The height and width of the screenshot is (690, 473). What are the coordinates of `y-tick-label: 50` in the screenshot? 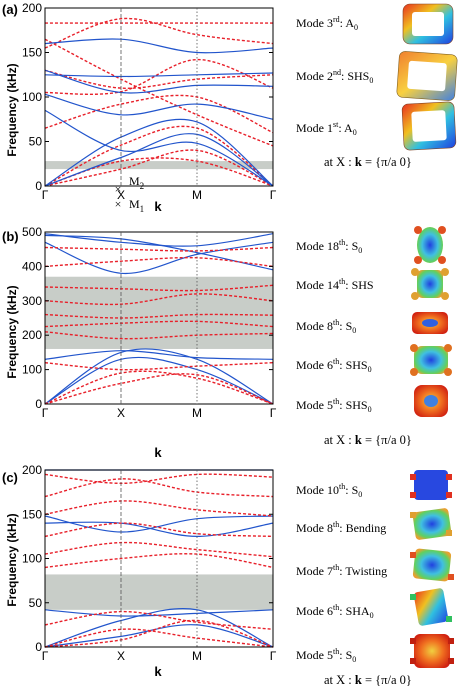 It's located at (36, 142).